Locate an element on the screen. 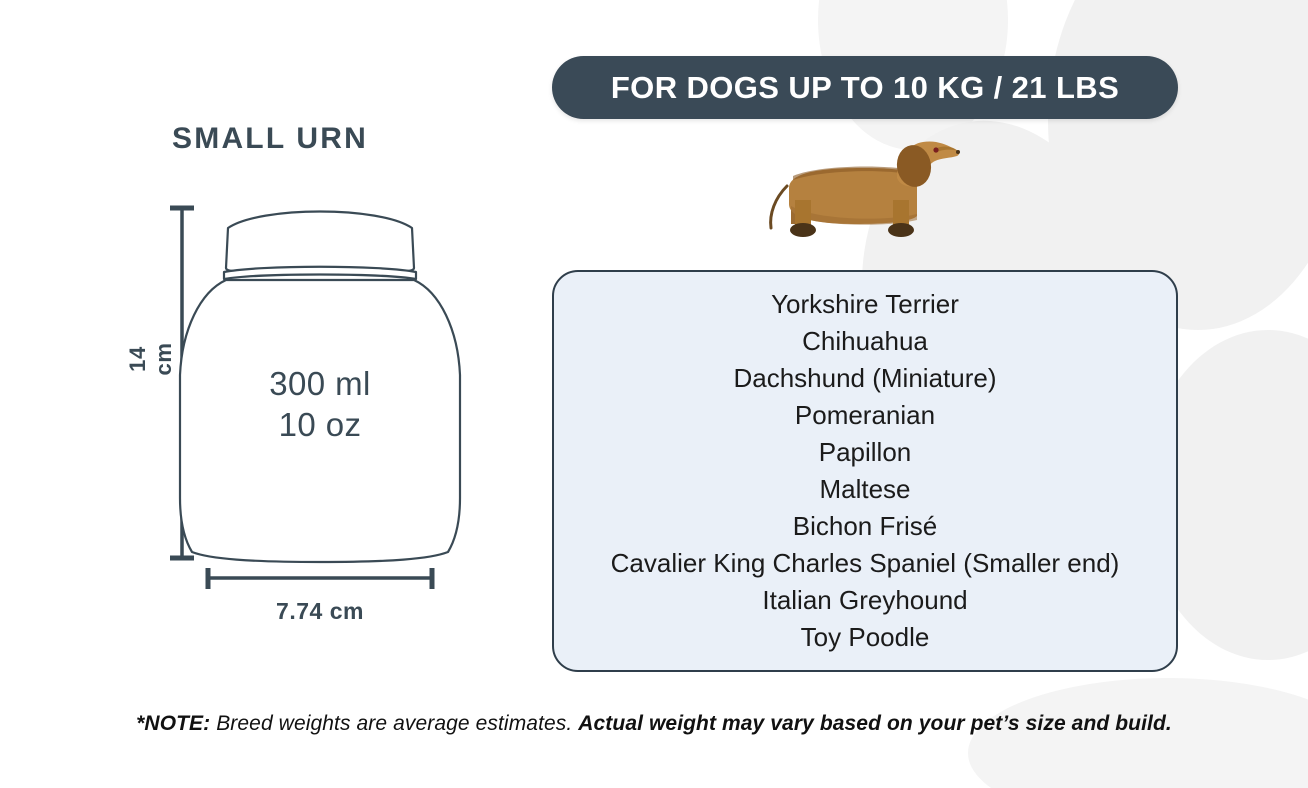 This screenshot has height=788, width=1308. list-item: Pomeranian is located at coordinates (865, 415).